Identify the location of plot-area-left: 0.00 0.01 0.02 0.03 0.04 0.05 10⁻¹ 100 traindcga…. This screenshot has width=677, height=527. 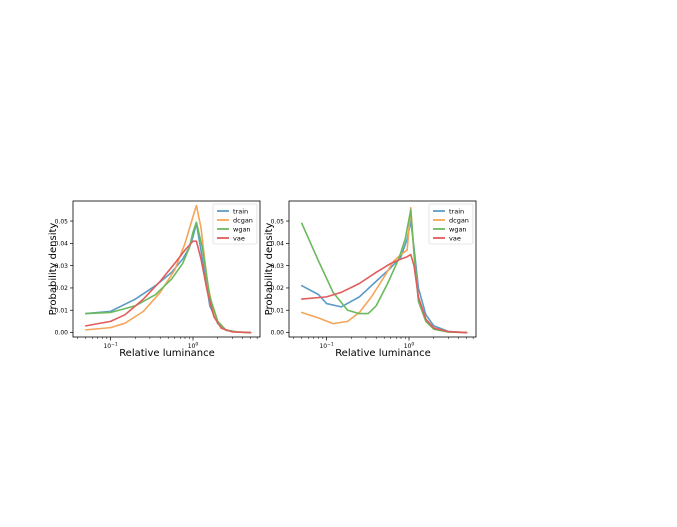
(158, 275).